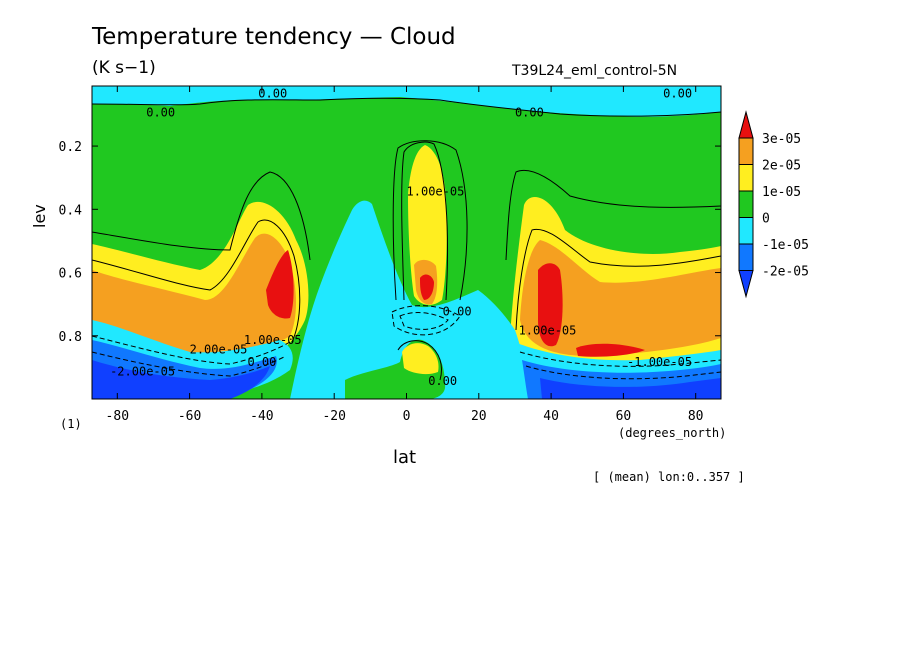  I want to click on colorbar-label: 2e-05, so click(781, 166).